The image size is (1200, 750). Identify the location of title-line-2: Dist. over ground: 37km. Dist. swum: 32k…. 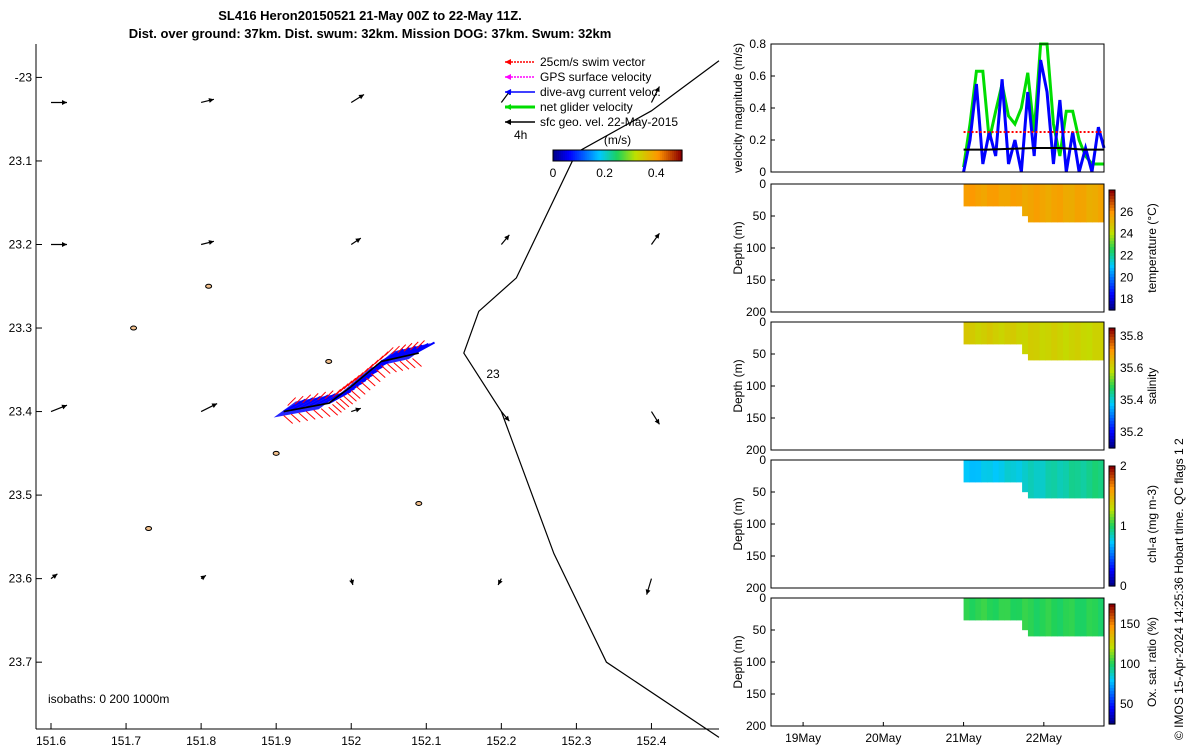
(370, 33).